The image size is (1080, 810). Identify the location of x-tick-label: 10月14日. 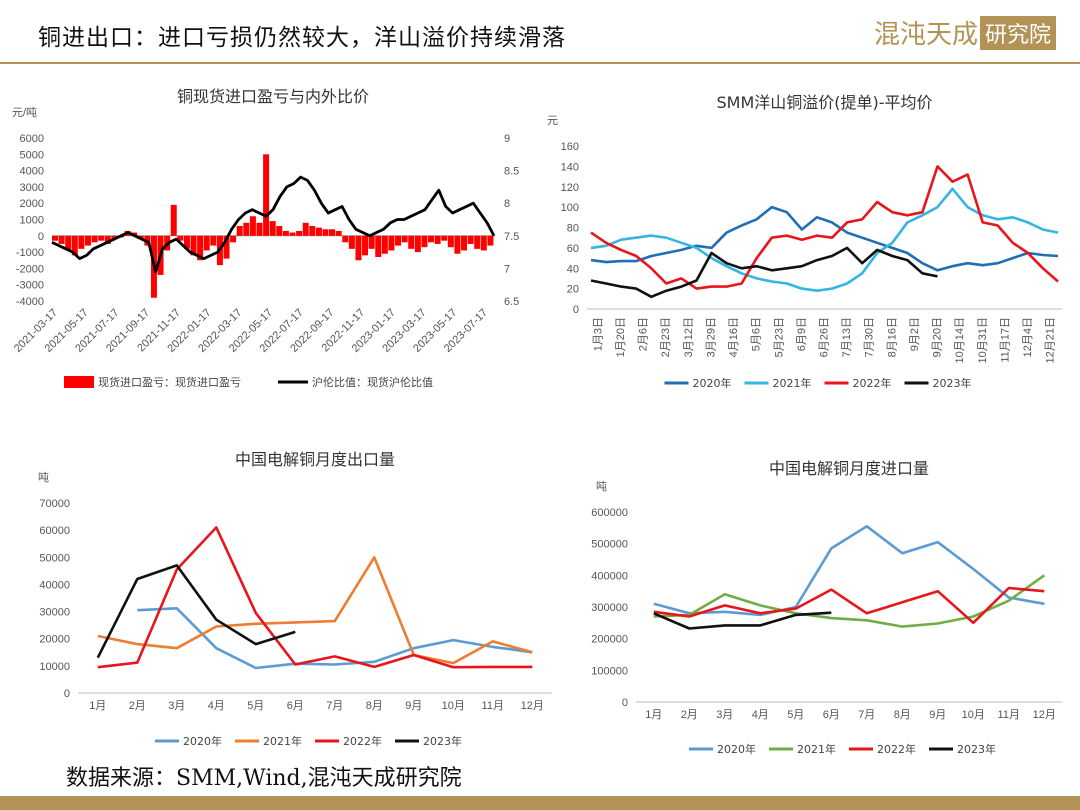
(960, 340).